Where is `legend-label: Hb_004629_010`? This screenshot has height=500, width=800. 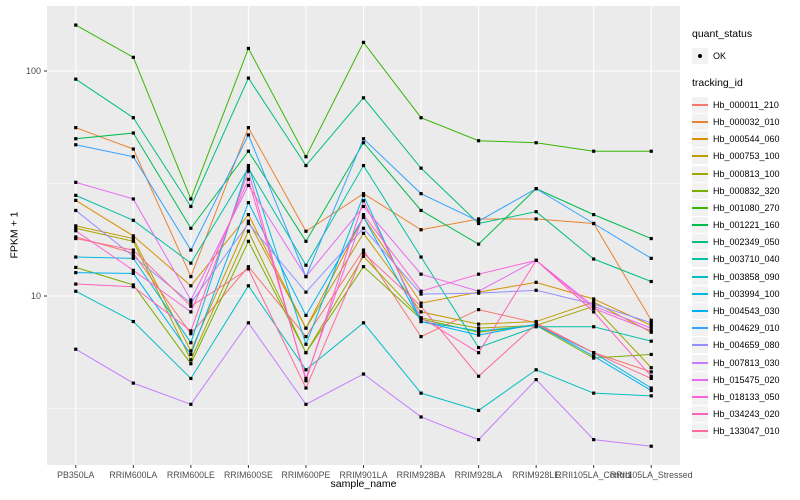
legend-label: Hb_004629_010 is located at coordinates (746, 328).